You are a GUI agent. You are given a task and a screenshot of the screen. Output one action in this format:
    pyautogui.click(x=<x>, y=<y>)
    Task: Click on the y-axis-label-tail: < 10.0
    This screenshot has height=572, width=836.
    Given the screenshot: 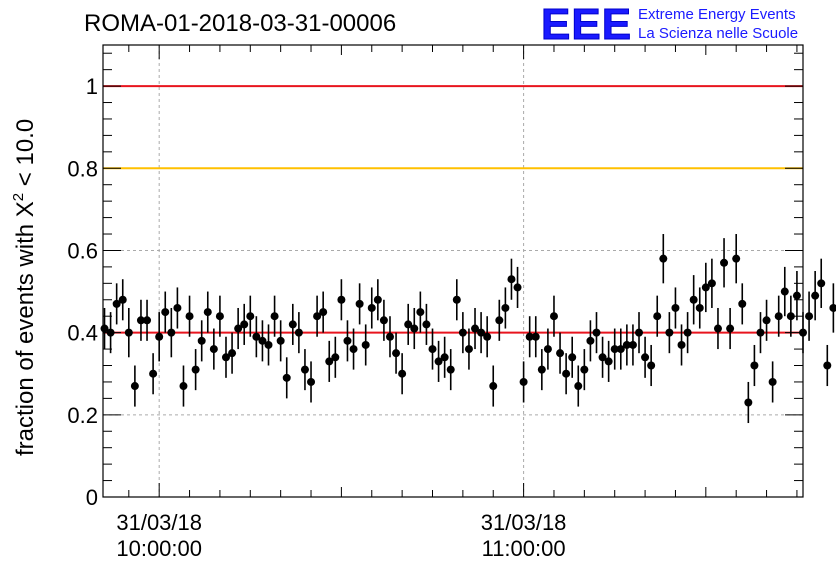 What is the action you would take?
    pyautogui.click(x=25, y=156)
    